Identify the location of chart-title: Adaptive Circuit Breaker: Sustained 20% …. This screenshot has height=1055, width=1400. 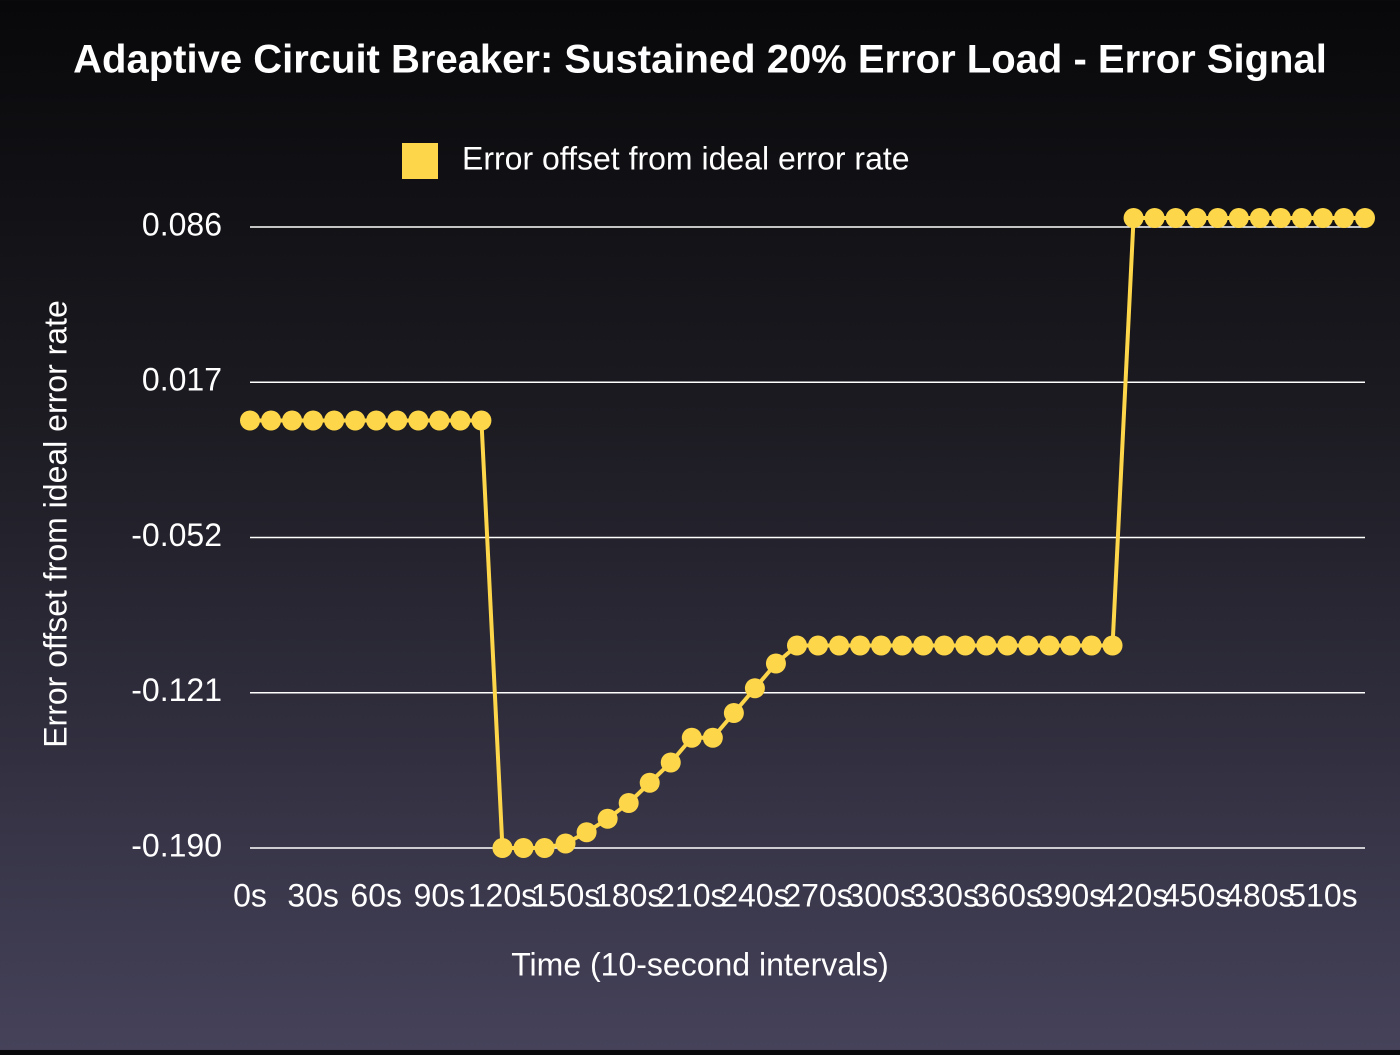
(700, 60).